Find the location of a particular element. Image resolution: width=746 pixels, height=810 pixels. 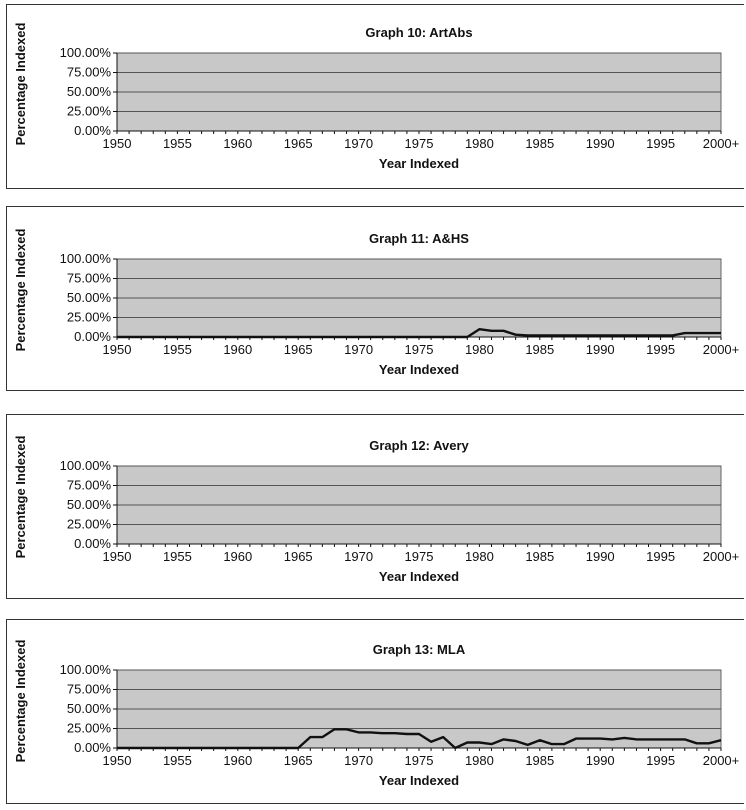

chart-title: Graph 13: MLA is located at coordinates (419, 649).